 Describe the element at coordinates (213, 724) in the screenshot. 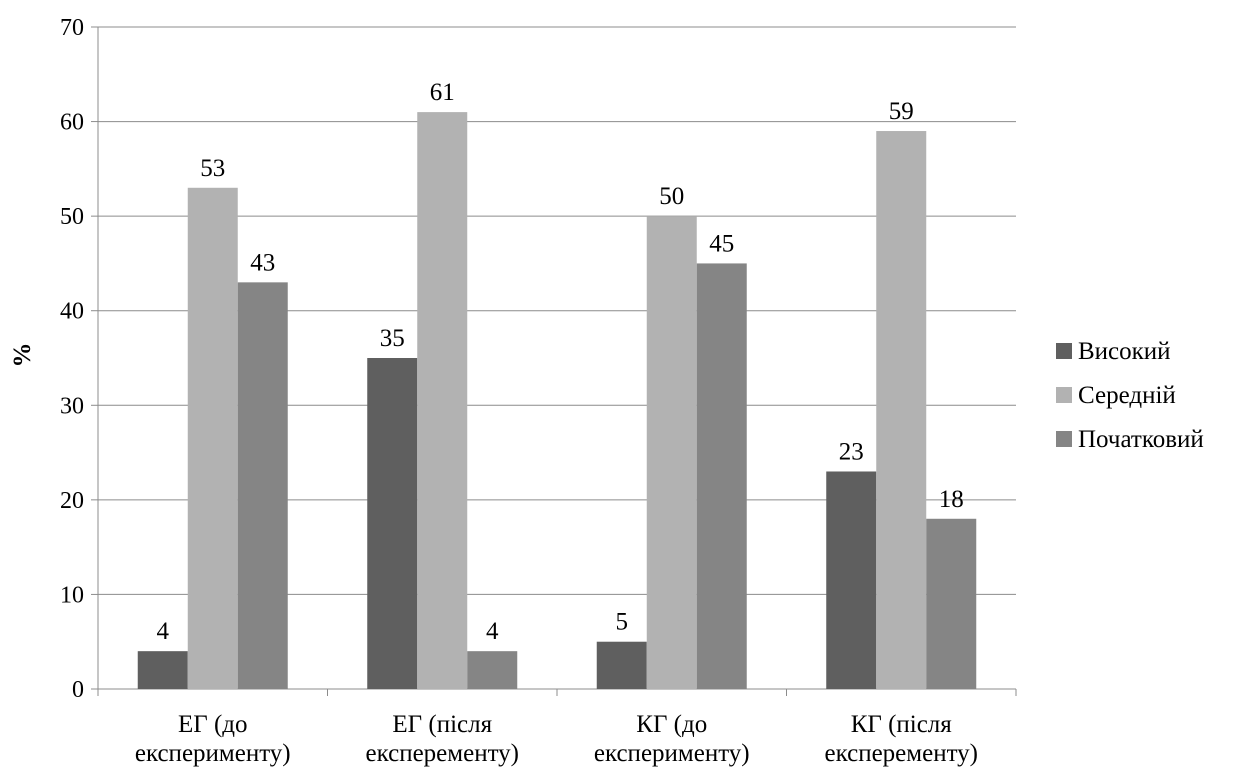

I see `x-category-label: ЕГ (до` at that location.